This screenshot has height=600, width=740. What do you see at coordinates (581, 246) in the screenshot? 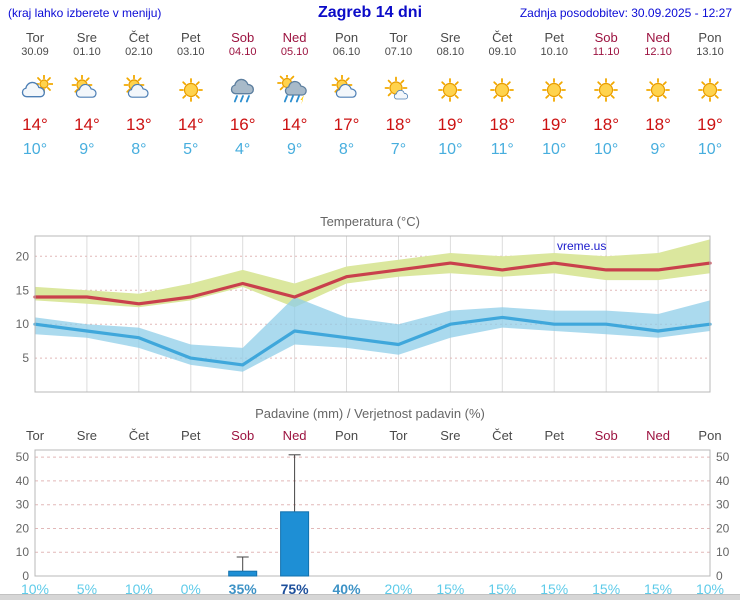
I see `watermark-vreme-us: vreme.us` at bounding box center [581, 246].